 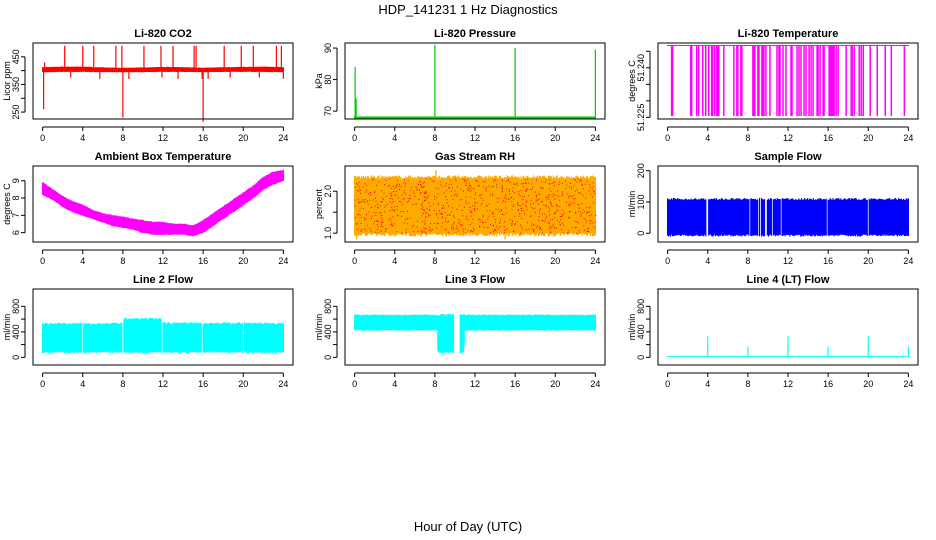 What do you see at coordinates (328, 48) in the screenshot?
I see `y-tick-label: 90` at bounding box center [328, 48].